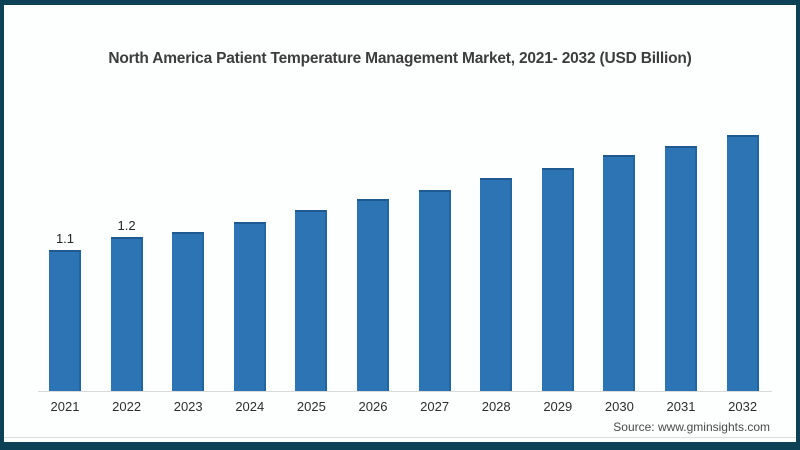 This screenshot has height=450, width=800. Describe the element at coordinates (619, 406) in the screenshot. I see `x-axis-label-2030: 2030` at that location.